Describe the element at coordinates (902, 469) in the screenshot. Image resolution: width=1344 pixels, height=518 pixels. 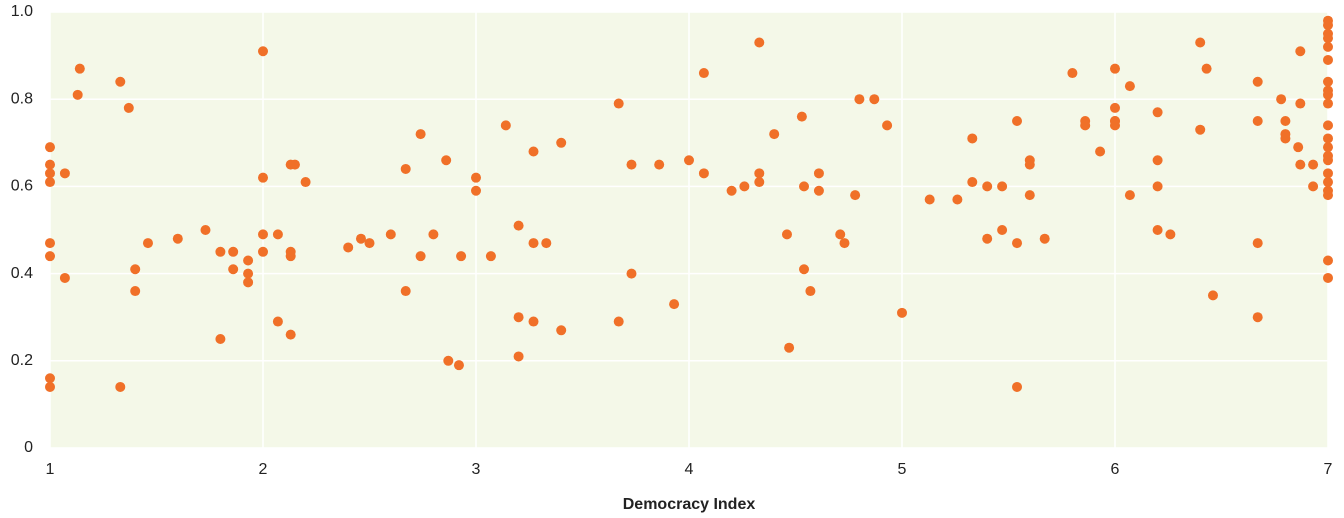
I see `x-tick-label: 5` at that location.